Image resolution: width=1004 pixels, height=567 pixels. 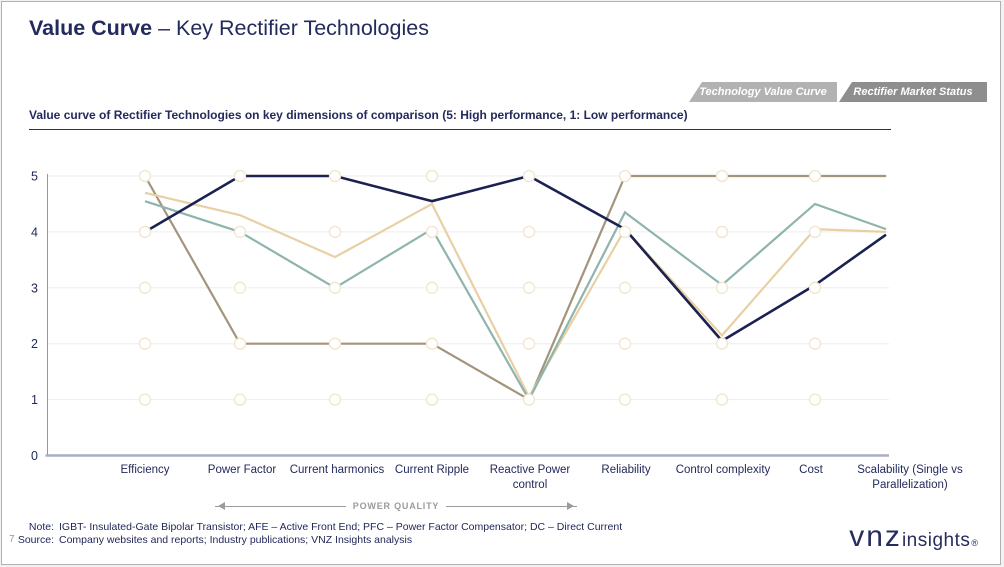 I want to click on power-quality-annotation: POWER QUALITY, so click(x=396, y=506).